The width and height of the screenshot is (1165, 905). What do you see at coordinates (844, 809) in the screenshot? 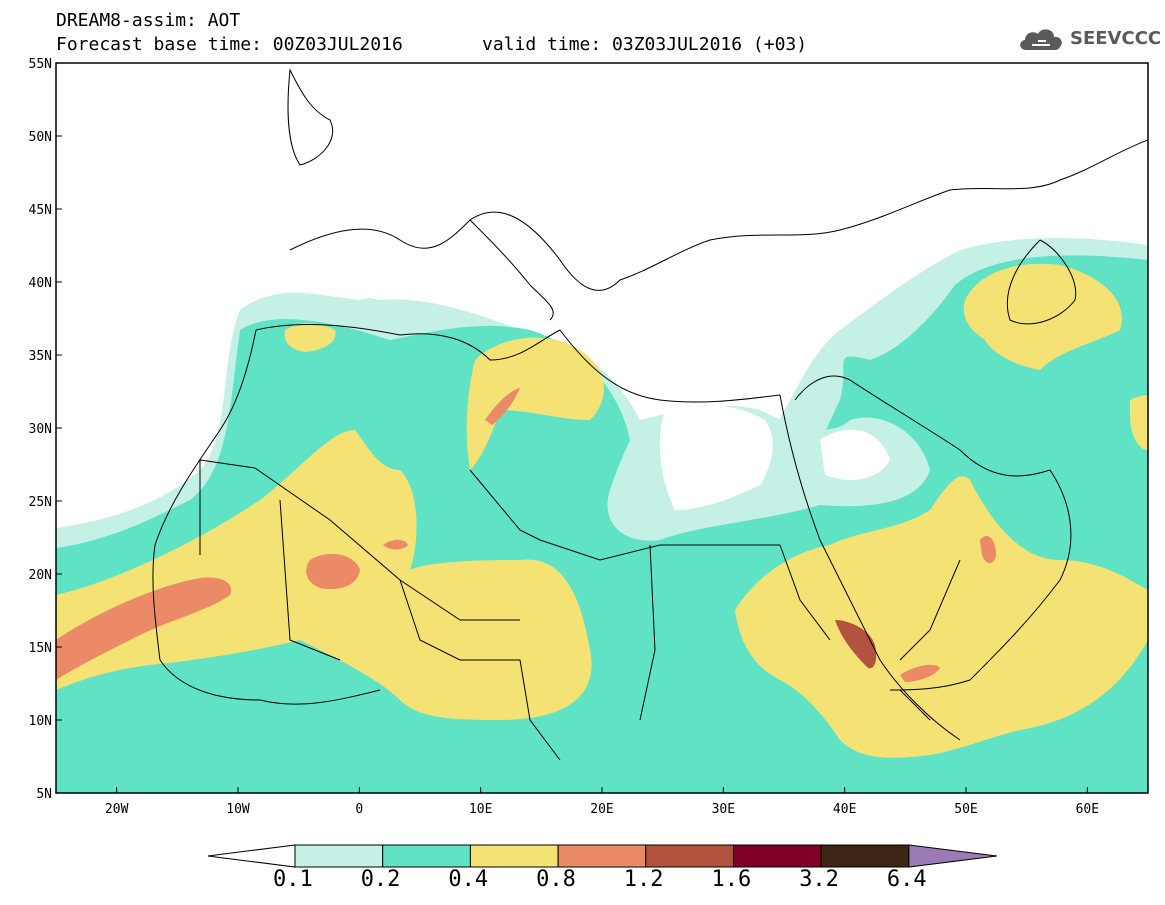
I see `lon-tick-label: 40E` at bounding box center [844, 809].